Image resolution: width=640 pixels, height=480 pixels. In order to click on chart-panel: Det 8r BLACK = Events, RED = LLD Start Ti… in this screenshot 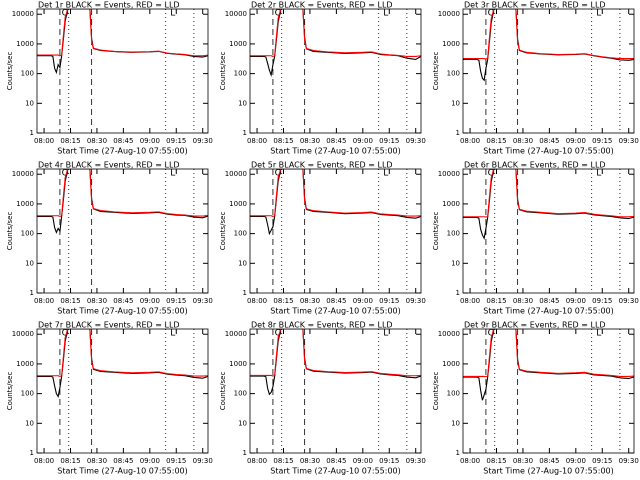, I will do `click(322, 398)`.